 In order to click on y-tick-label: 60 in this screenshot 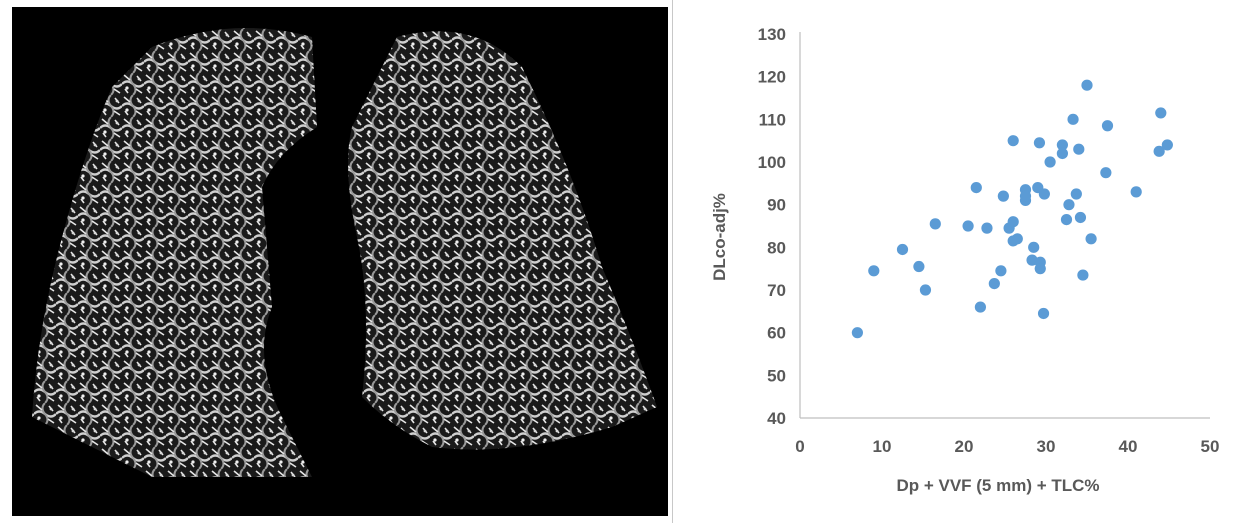, I will do `click(776, 333)`.